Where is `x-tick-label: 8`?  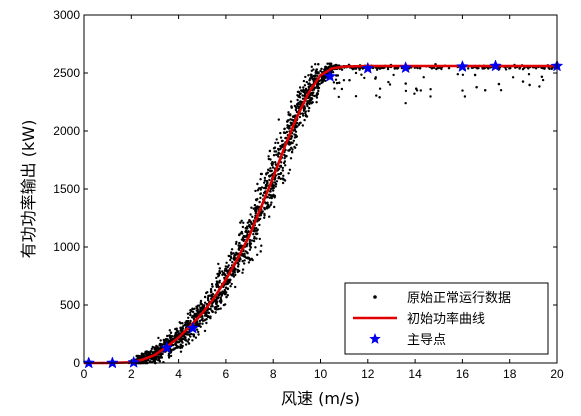 x-tick-label: 8 is located at coordinates (273, 374).